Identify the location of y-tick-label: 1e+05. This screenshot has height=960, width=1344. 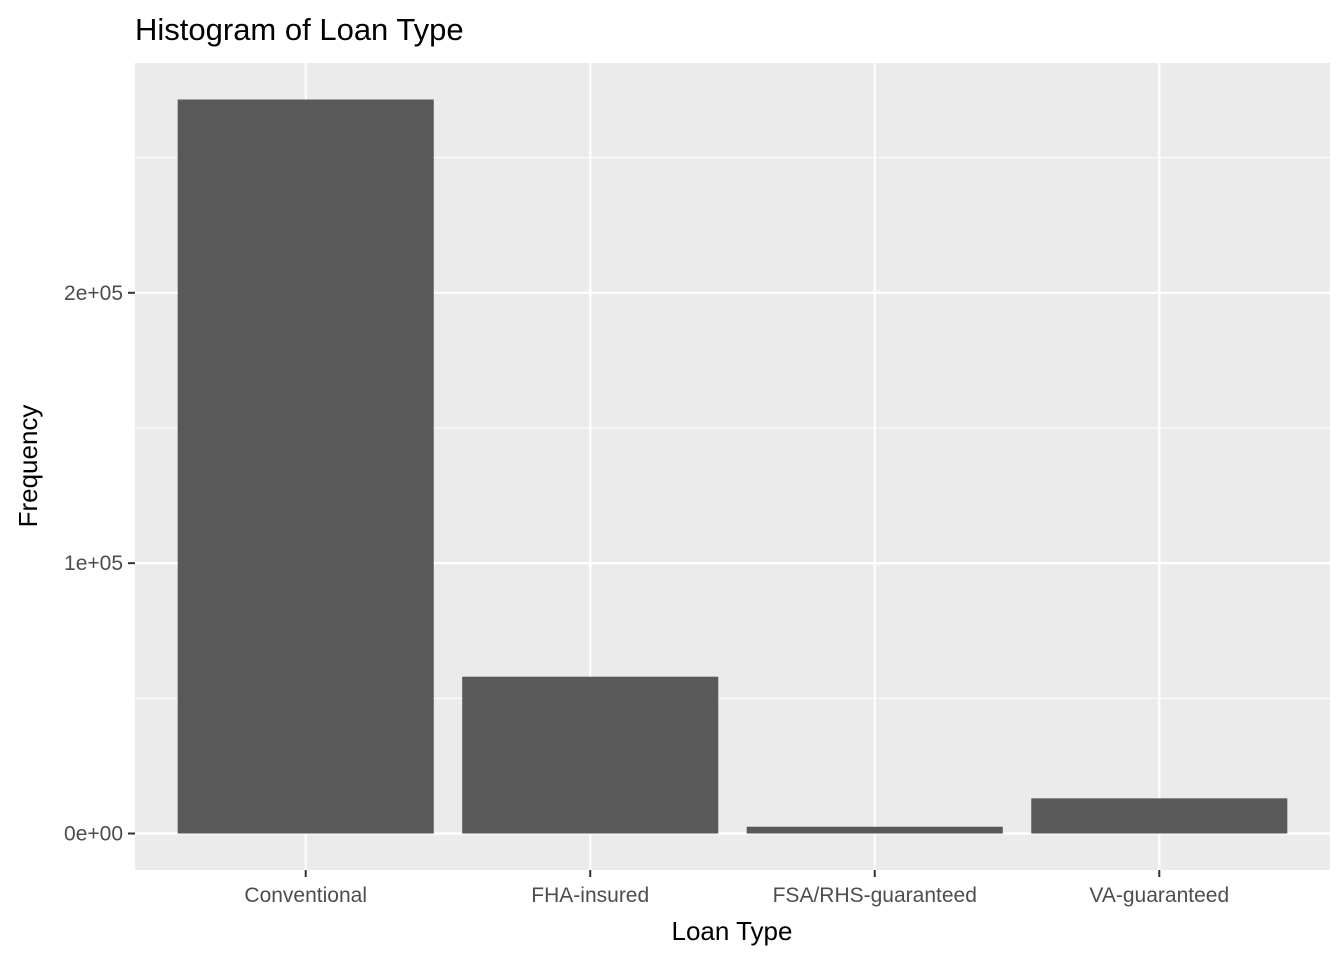
(93, 563).